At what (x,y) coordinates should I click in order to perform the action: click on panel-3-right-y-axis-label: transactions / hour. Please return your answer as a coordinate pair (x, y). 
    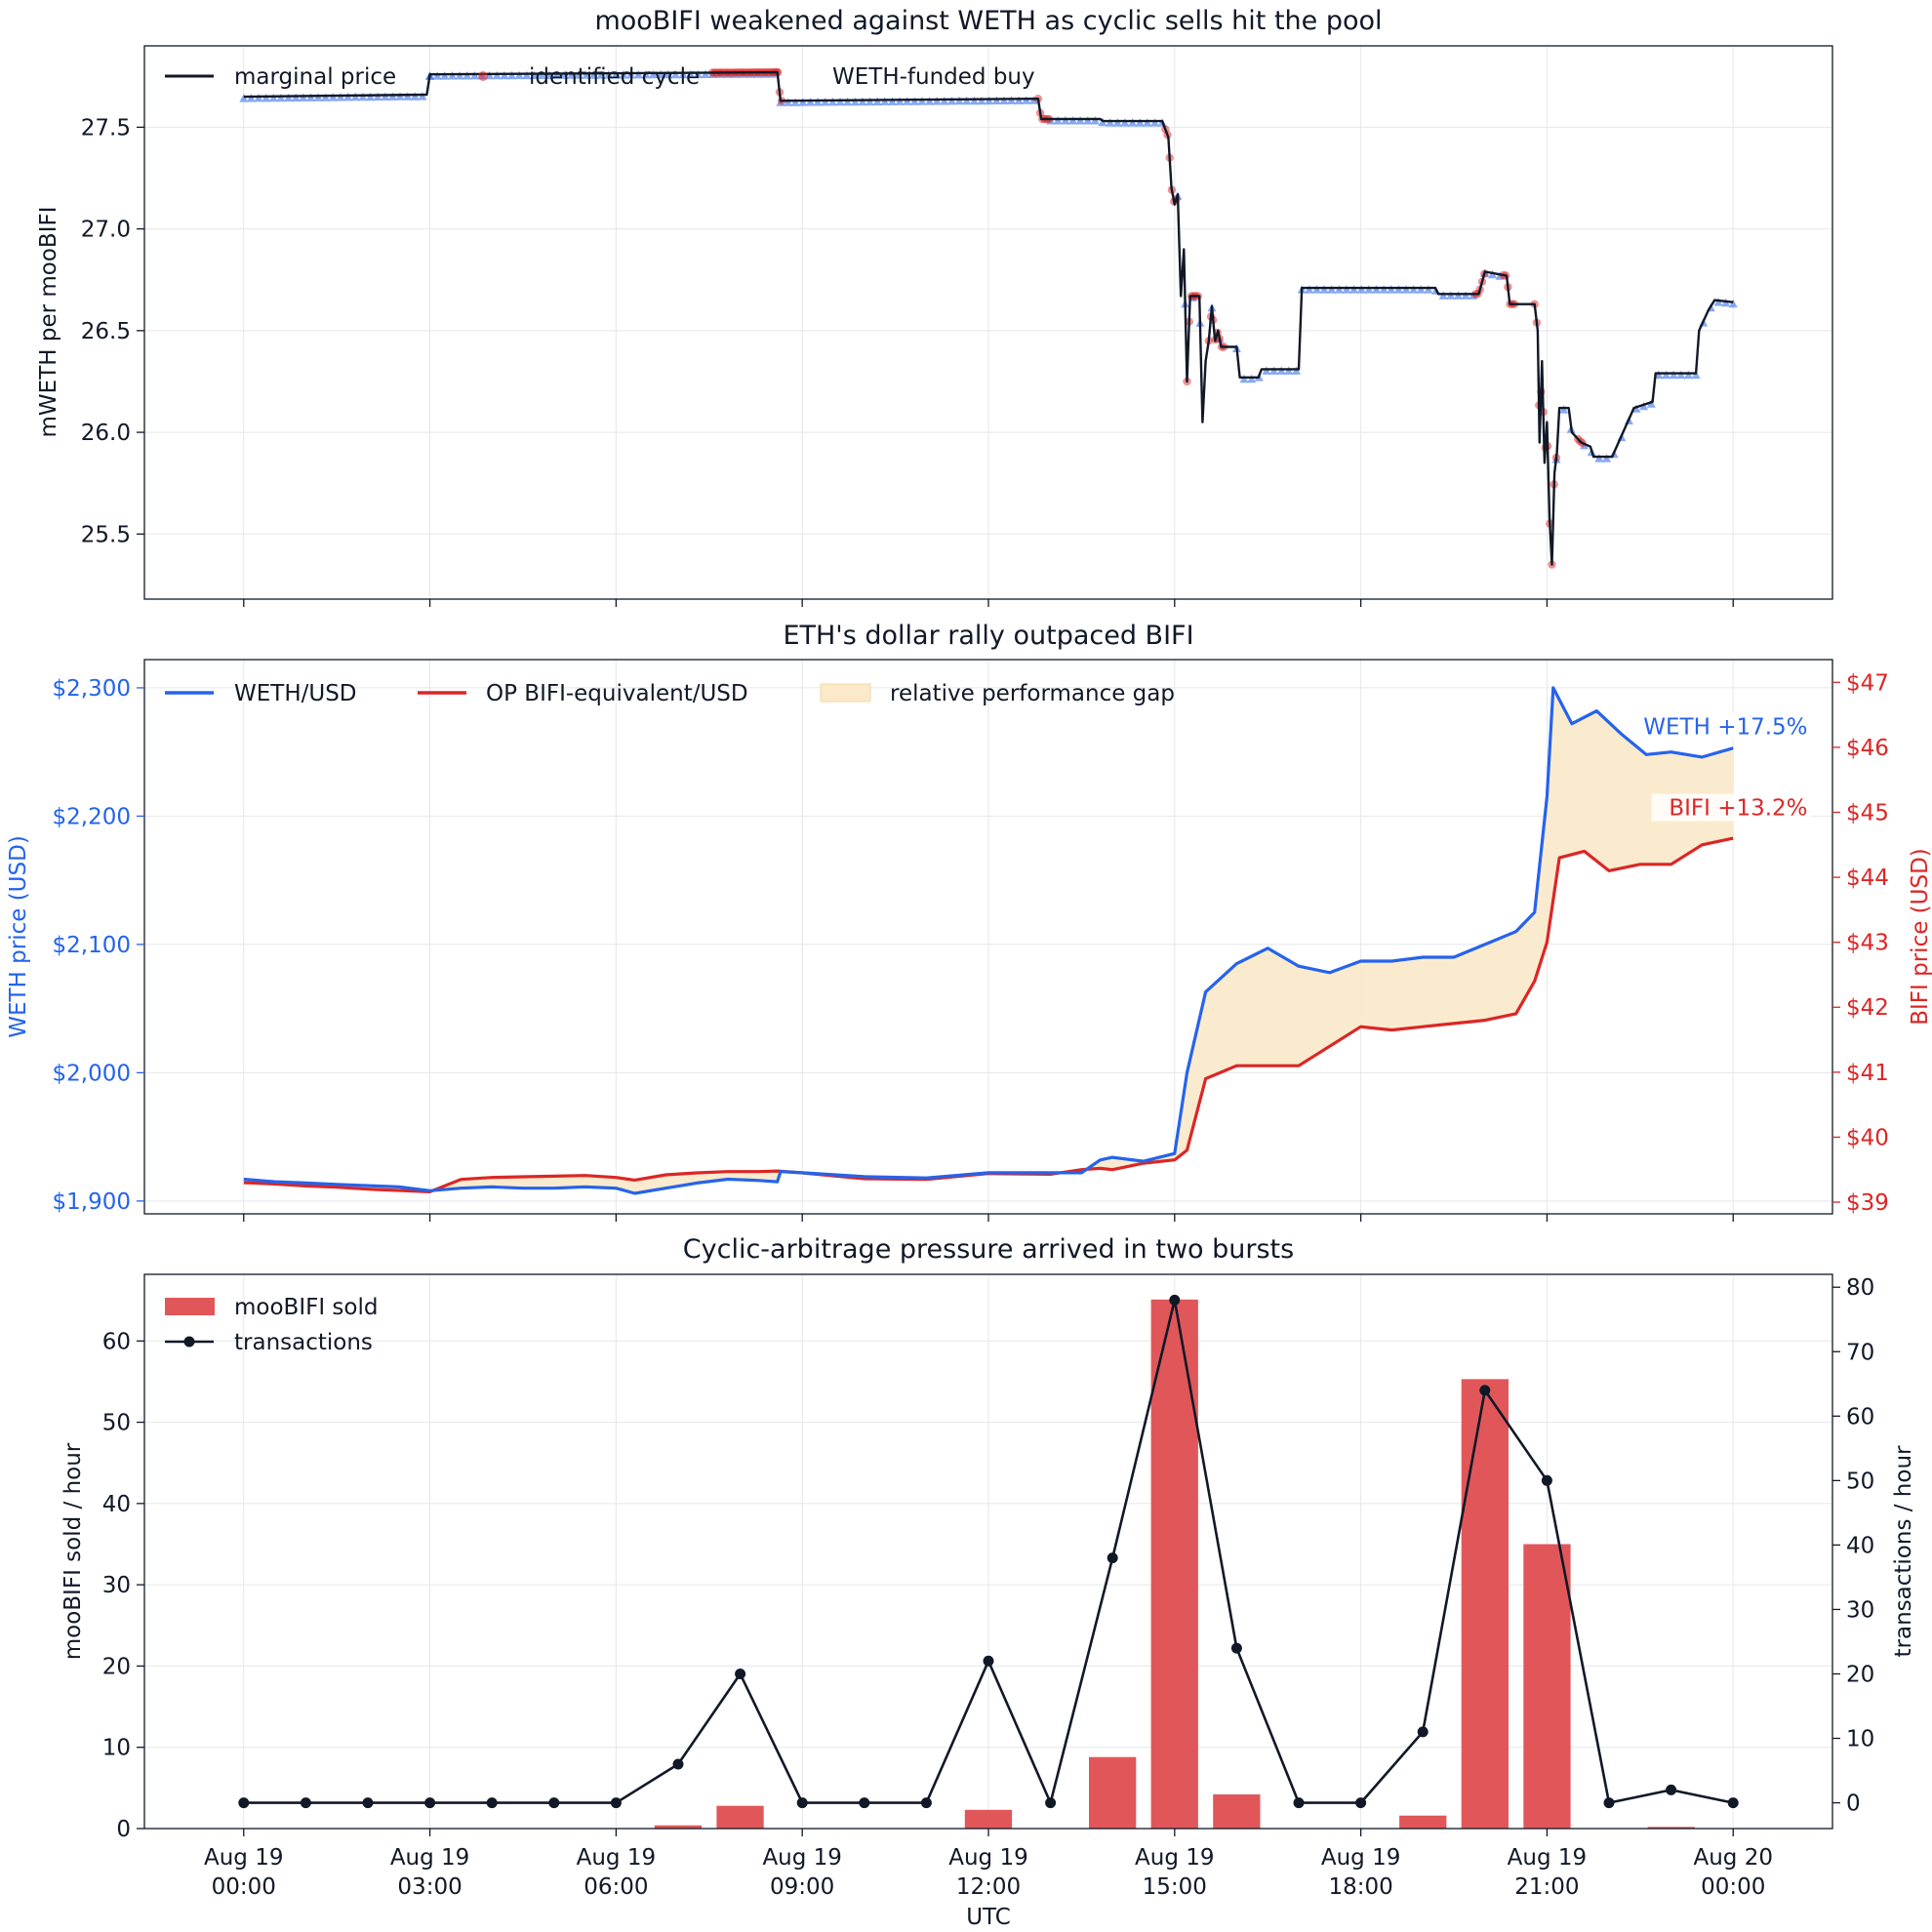
    Looking at the image, I should click on (1903, 1551).